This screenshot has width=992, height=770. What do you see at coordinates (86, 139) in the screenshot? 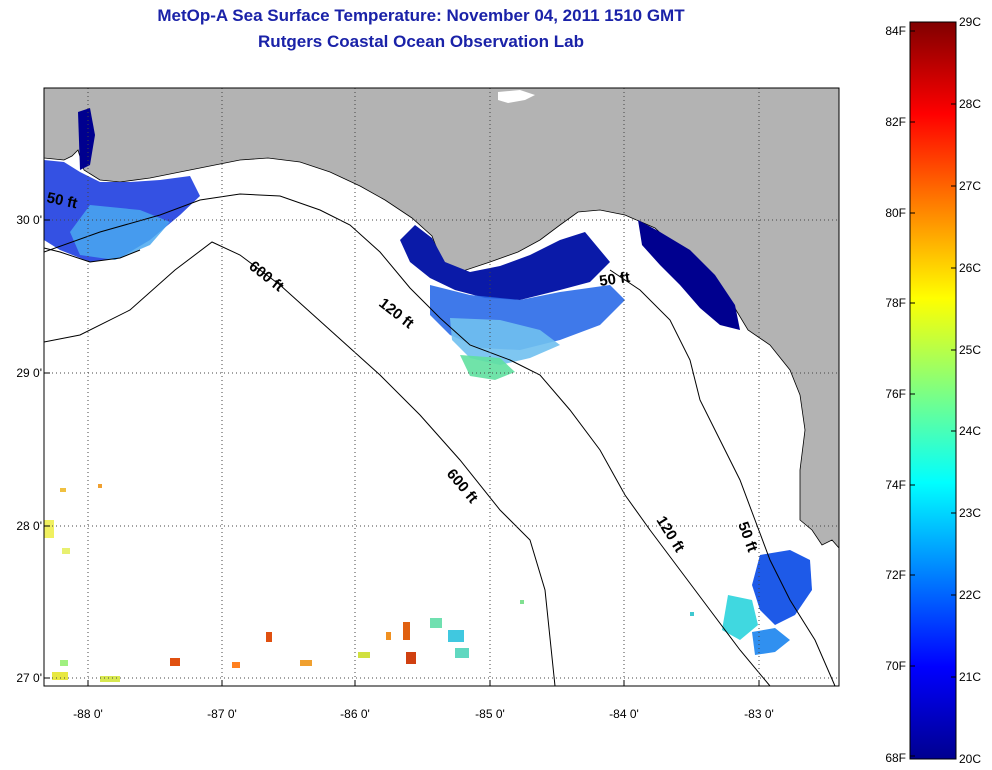
I see `sst-patch-bay` at bounding box center [86, 139].